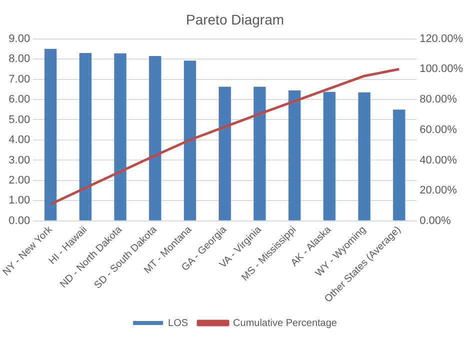  I want to click on y2-tick-label: 120.00%, so click(442, 38).